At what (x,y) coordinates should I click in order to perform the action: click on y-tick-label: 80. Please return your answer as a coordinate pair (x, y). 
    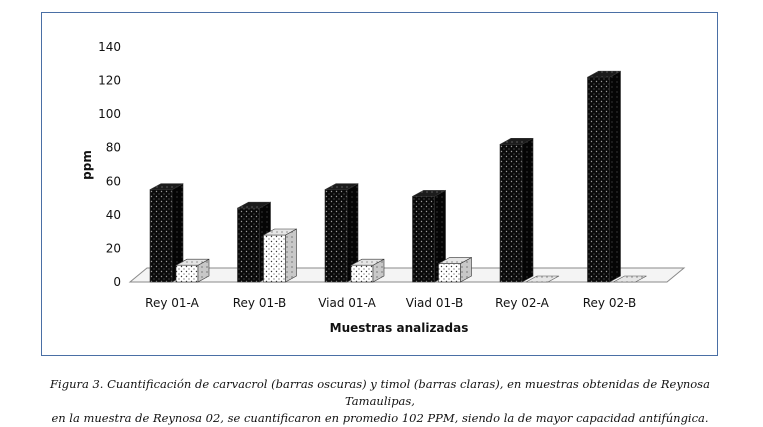
    Looking at the image, I should click on (113, 148).